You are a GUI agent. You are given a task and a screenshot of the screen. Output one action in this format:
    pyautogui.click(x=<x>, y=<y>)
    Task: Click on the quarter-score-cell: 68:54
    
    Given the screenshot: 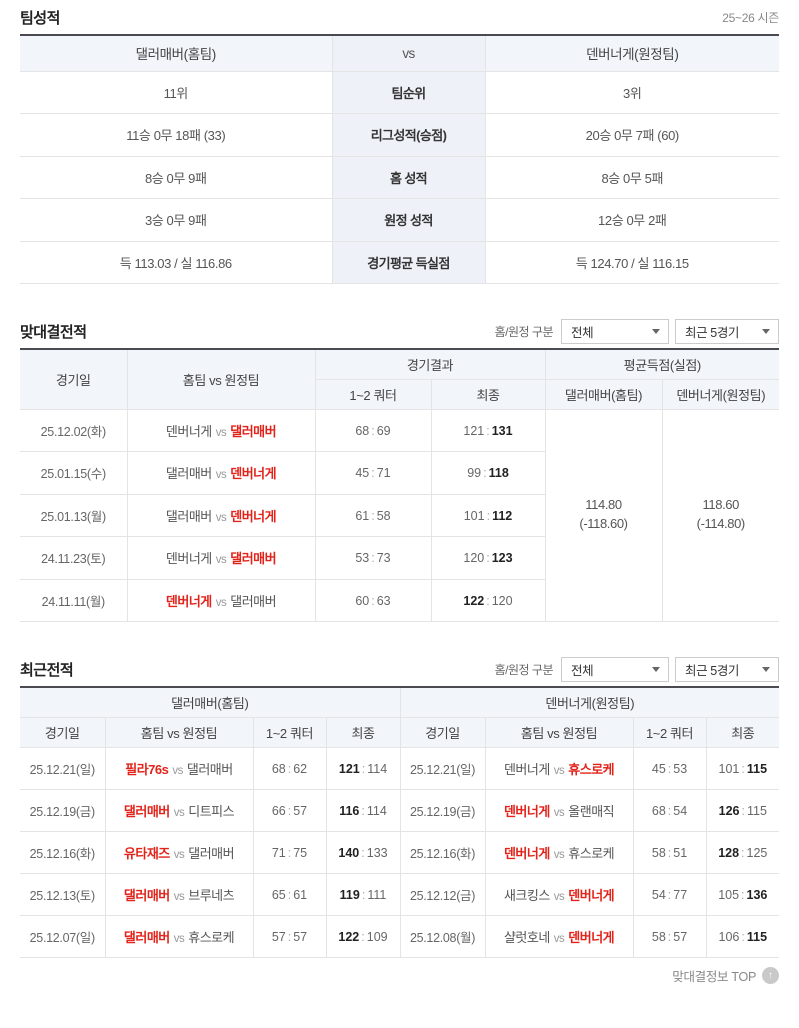 What is the action you would take?
    pyautogui.click(x=669, y=810)
    